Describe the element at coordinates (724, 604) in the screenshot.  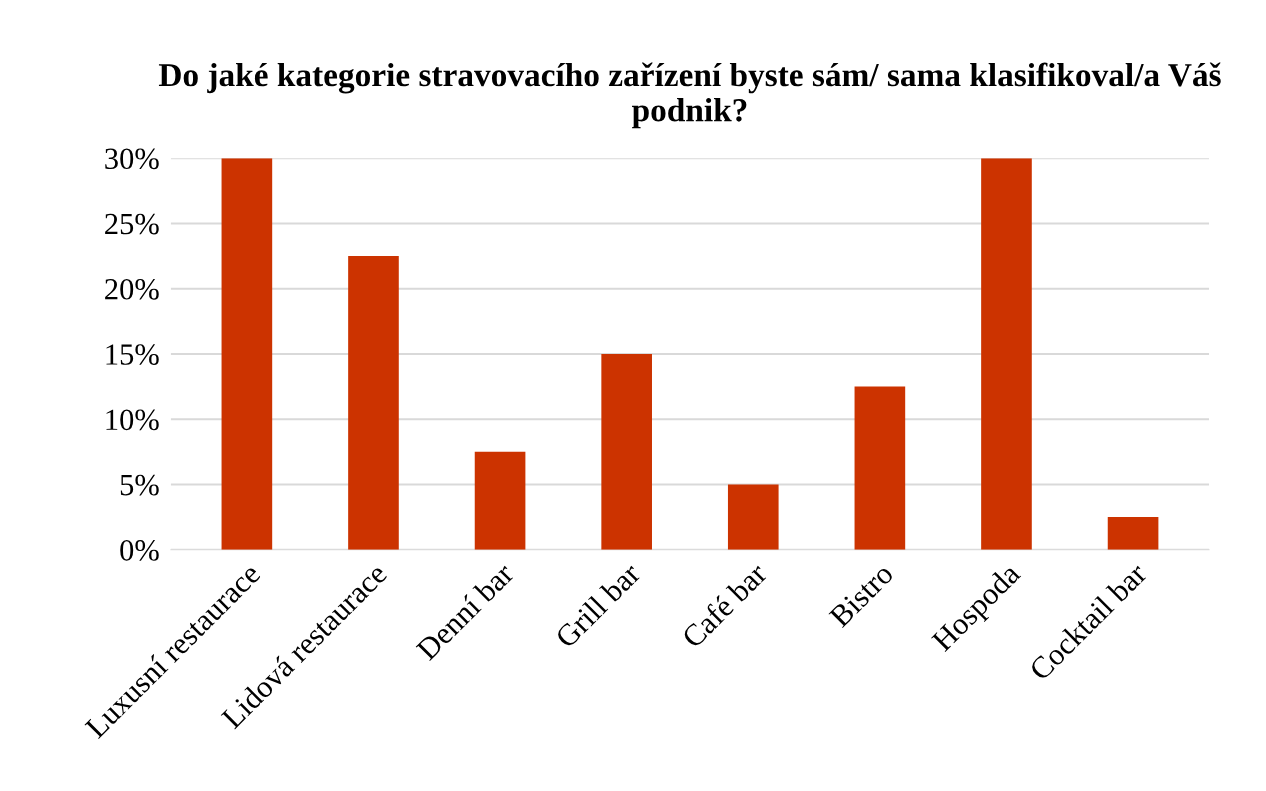
I see `x-tick-label: Café bar` at that location.